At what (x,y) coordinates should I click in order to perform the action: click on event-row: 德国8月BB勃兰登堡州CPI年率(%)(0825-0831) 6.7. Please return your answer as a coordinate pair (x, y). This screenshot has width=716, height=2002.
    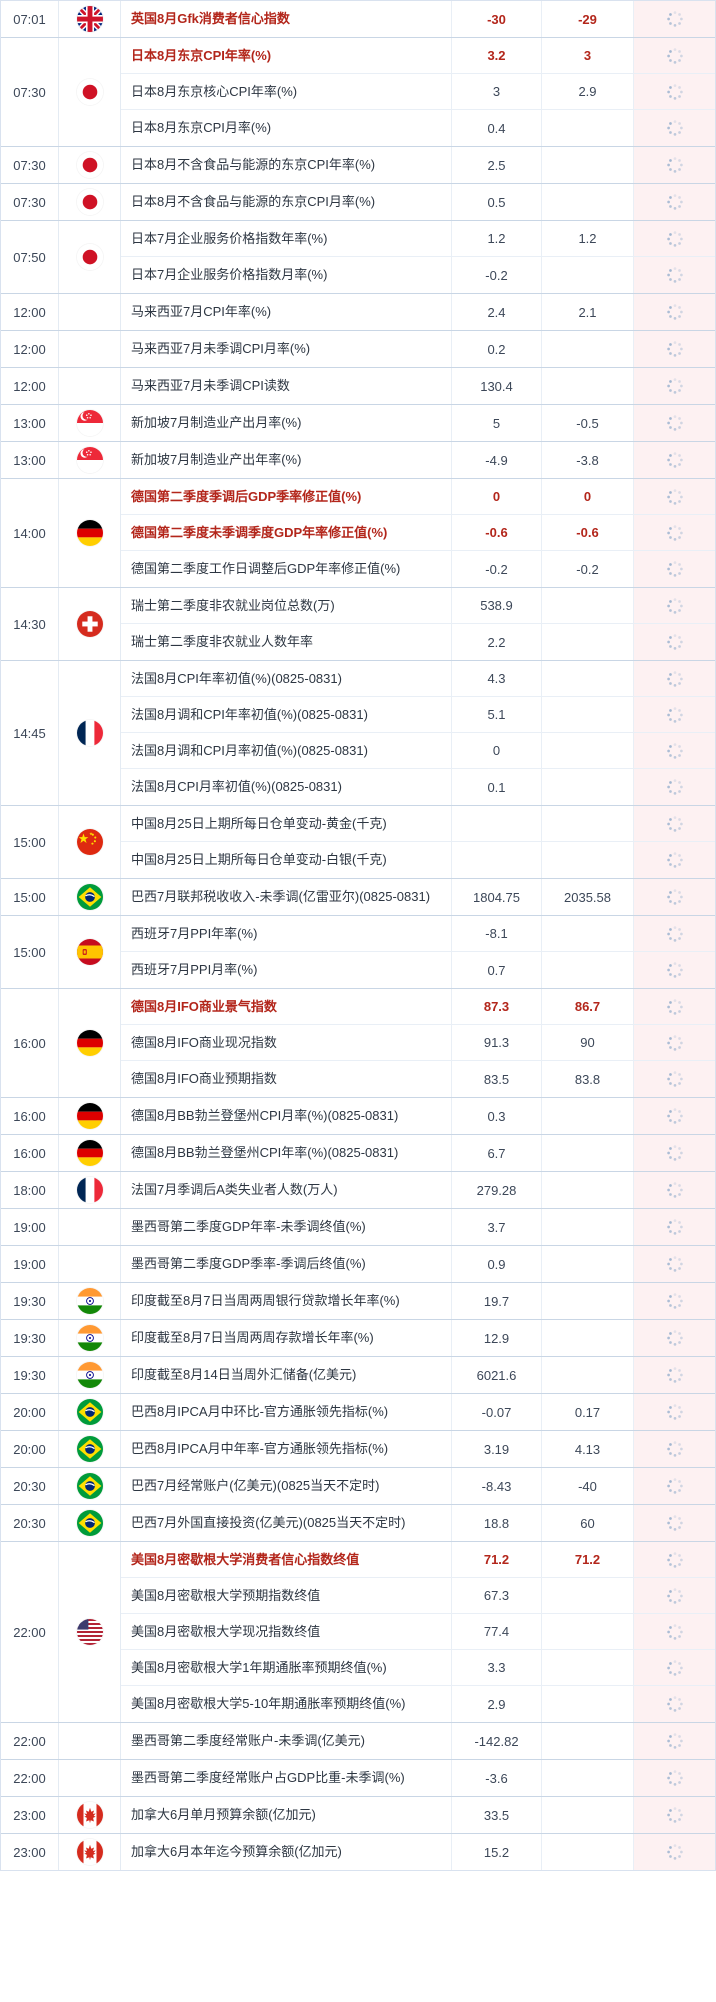
    Looking at the image, I should click on (418, 1153).